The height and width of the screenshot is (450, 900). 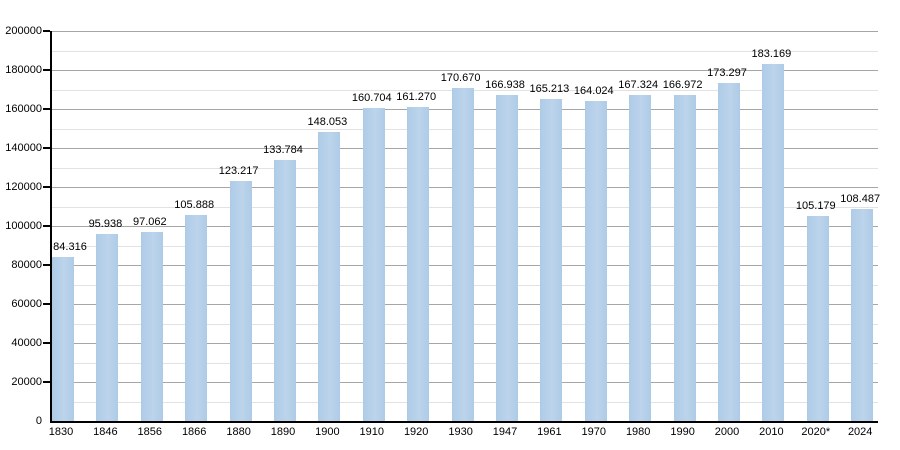 What do you see at coordinates (194, 432) in the screenshot?
I see `x-tick-label: 1866` at bounding box center [194, 432].